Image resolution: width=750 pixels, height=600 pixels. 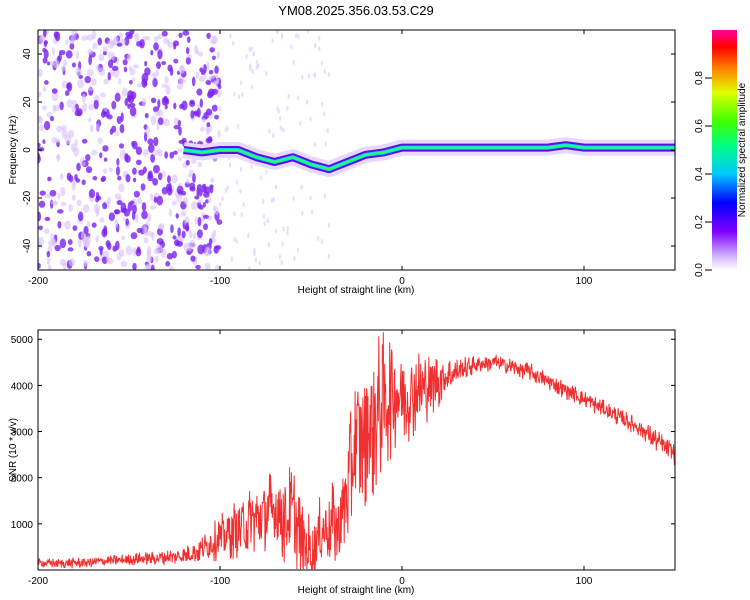 I want to click on colorbar-tick-label: 0.6, so click(x=699, y=126).